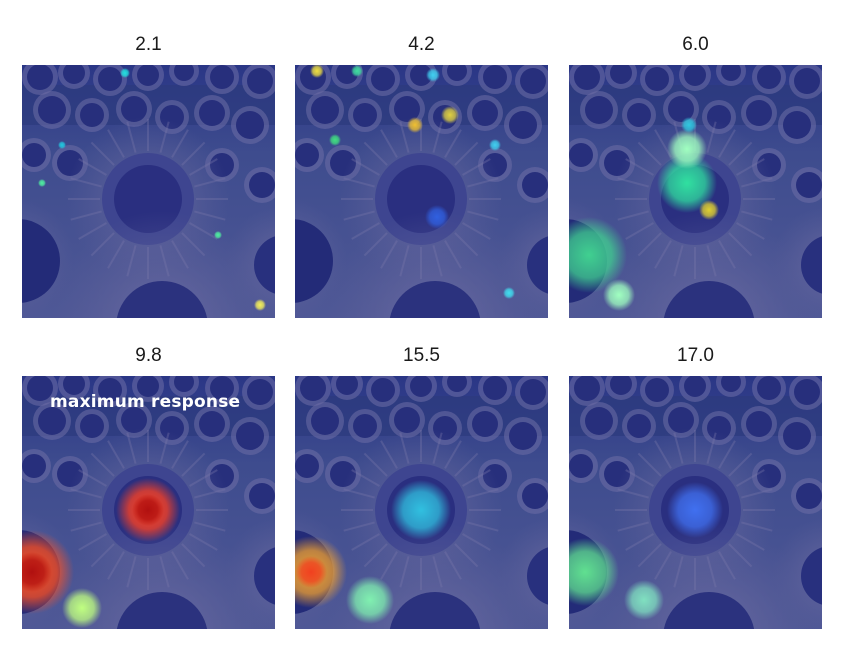 The width and height of the screenshot is (843, 648). I want to click on panel-title-5: 15.5, so click(421, 355).